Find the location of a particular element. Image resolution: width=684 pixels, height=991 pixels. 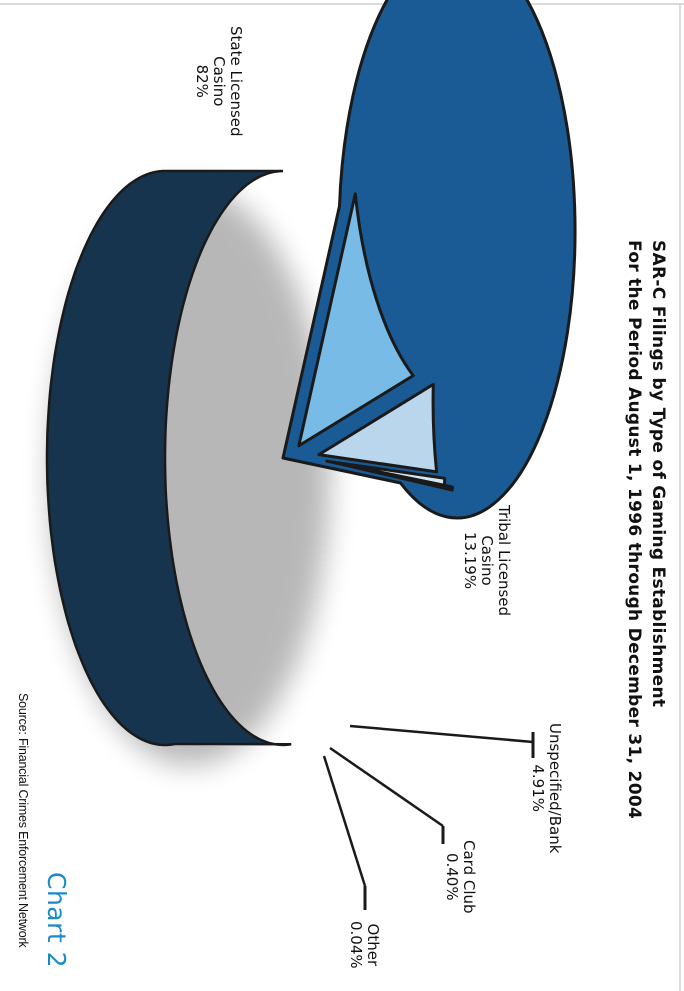

pie-slice-unspecified-bank is located at coordinates (378, 428).